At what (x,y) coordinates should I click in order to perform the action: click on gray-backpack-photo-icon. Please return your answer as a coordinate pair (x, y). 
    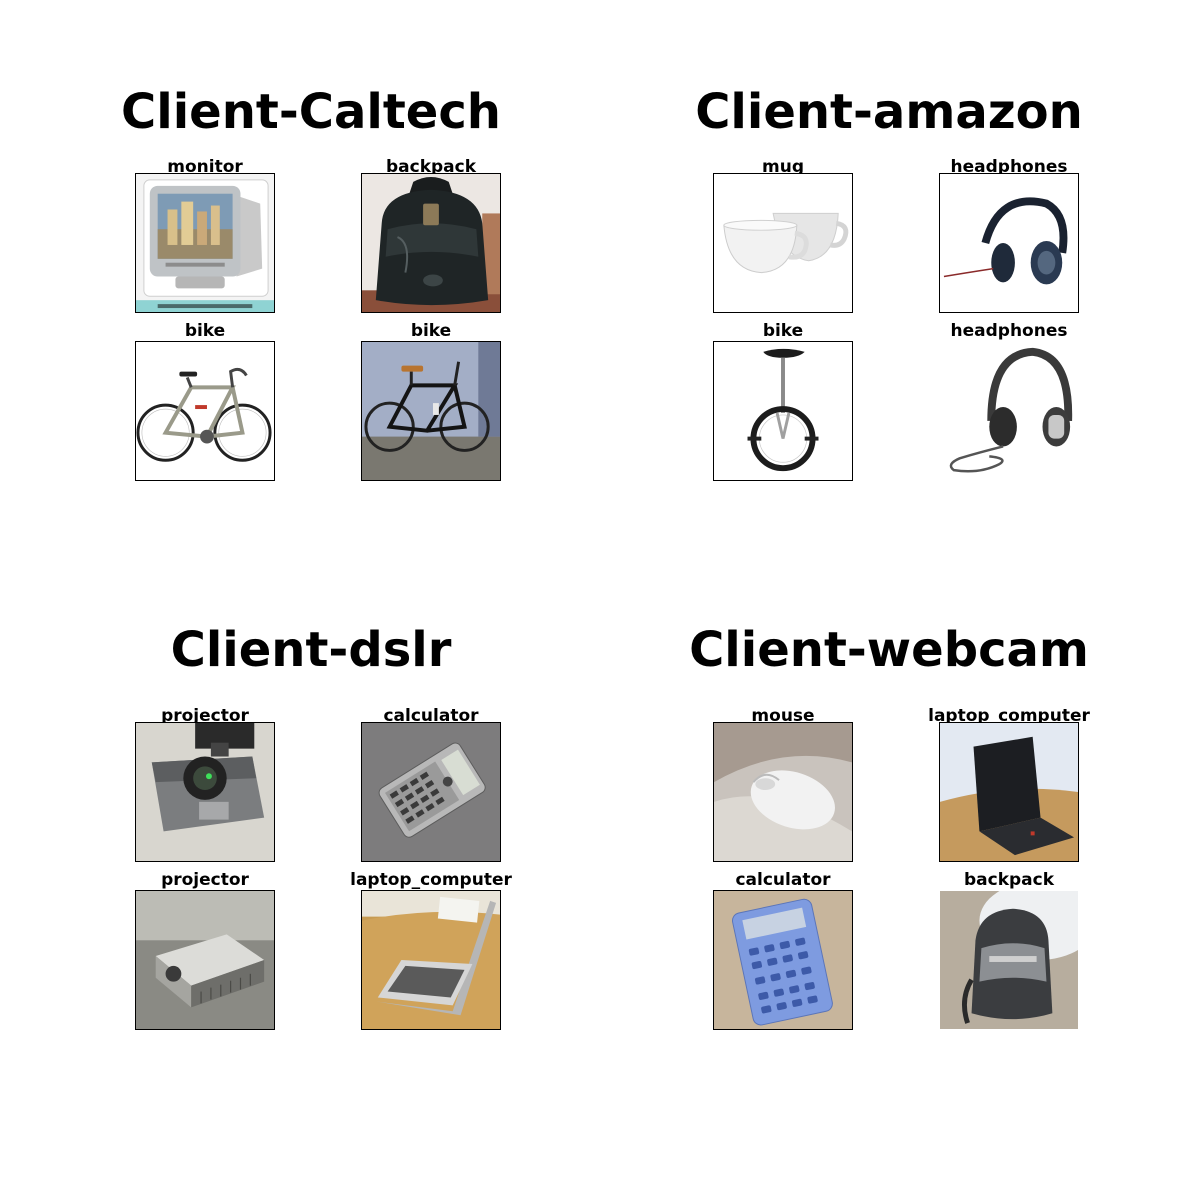
    Looking at the image, I should click on (1009, 960).